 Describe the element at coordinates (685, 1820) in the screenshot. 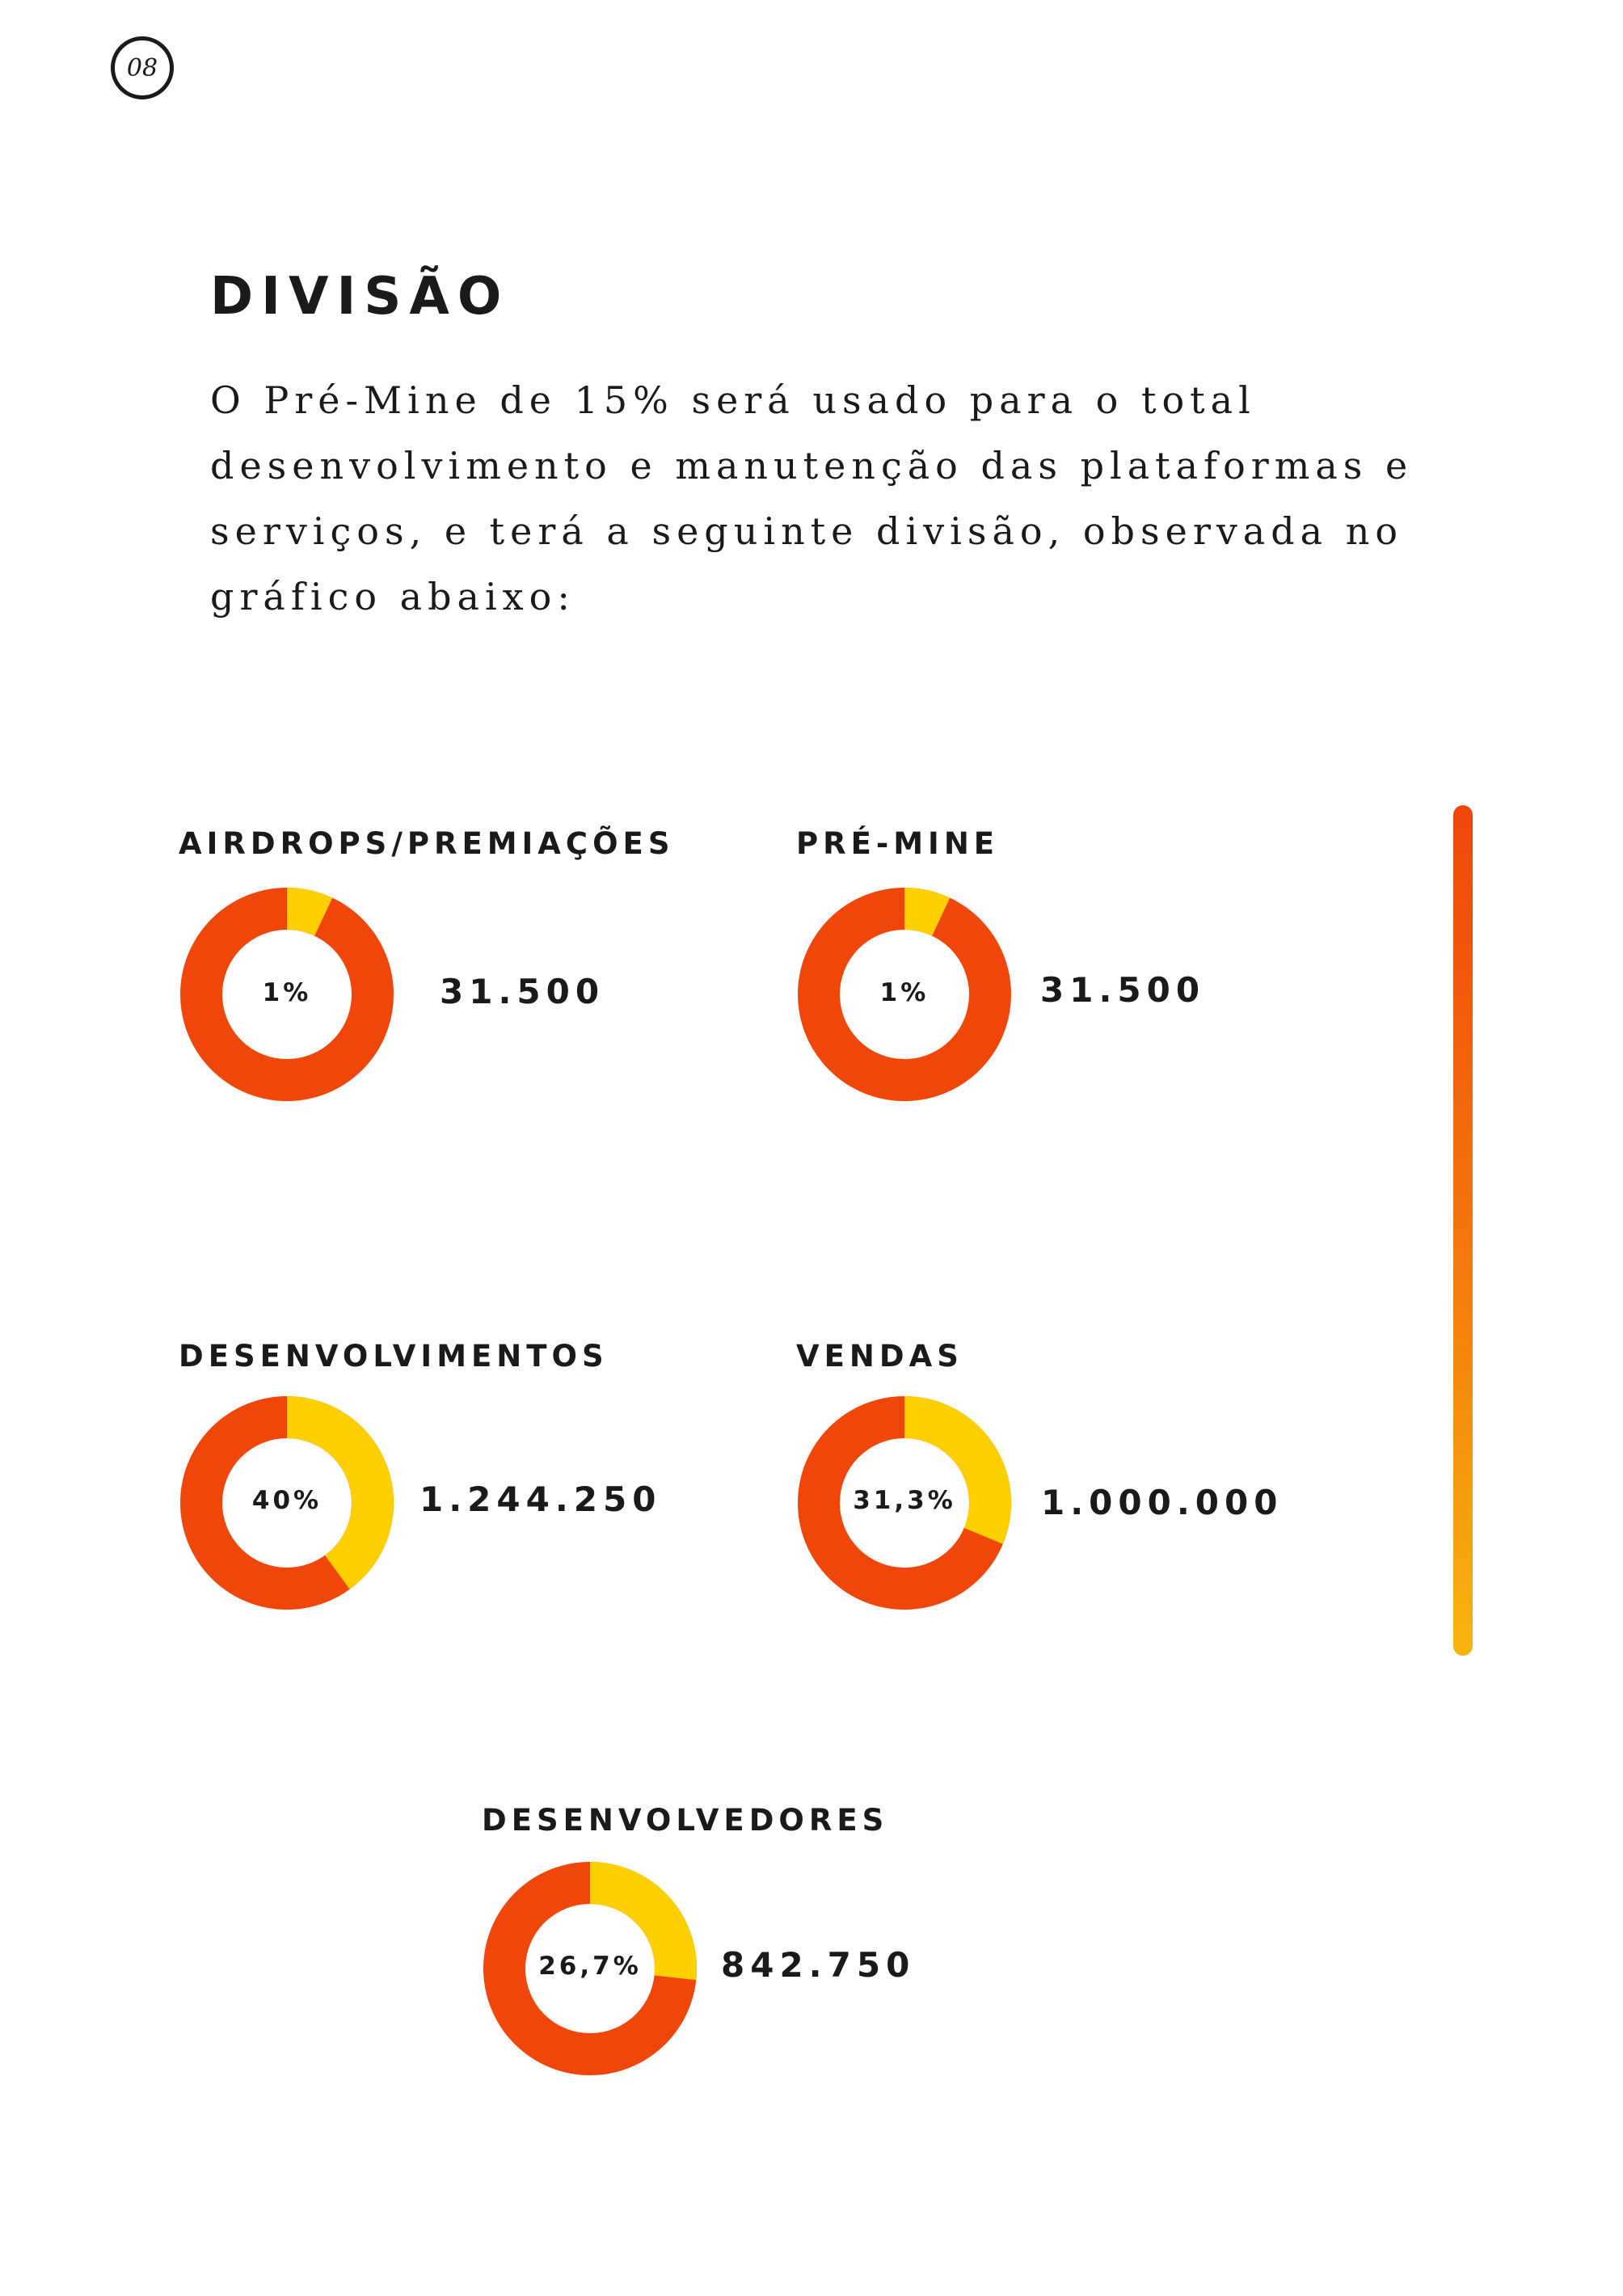

I see `chart-title: DESENVOLVEDORES` at that location.